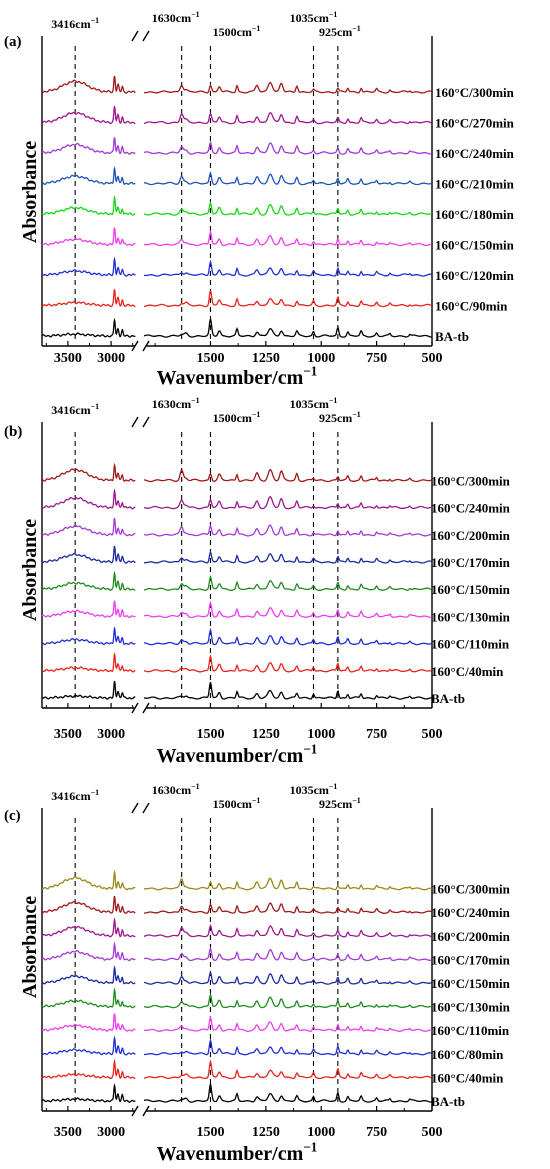 The image size is (550, 1169). Describe the element at coordinates (467, 1054) in the screenshot. I see `series-label: 160°C/80min` at that location.